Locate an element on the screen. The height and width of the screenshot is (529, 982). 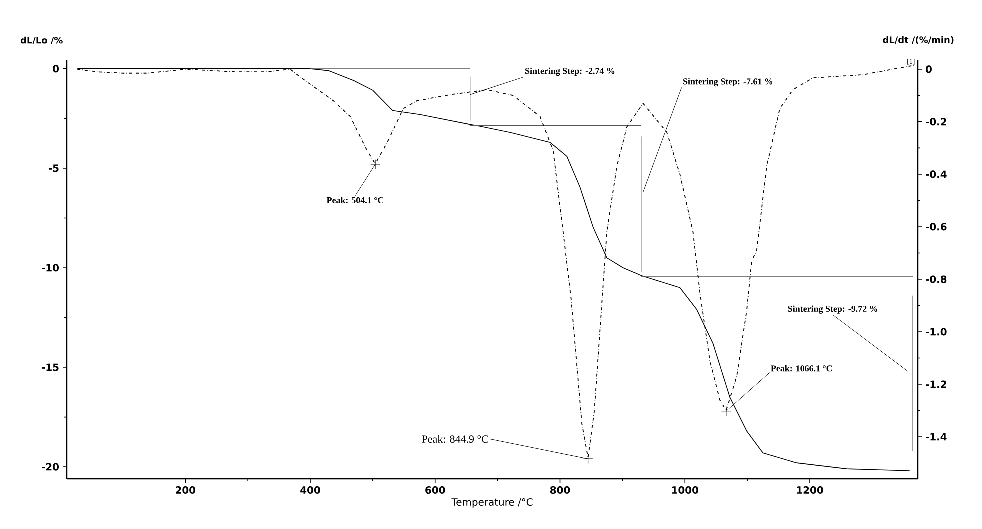
y2-tick-label: -1.2 is located at coordinates (936, 384).